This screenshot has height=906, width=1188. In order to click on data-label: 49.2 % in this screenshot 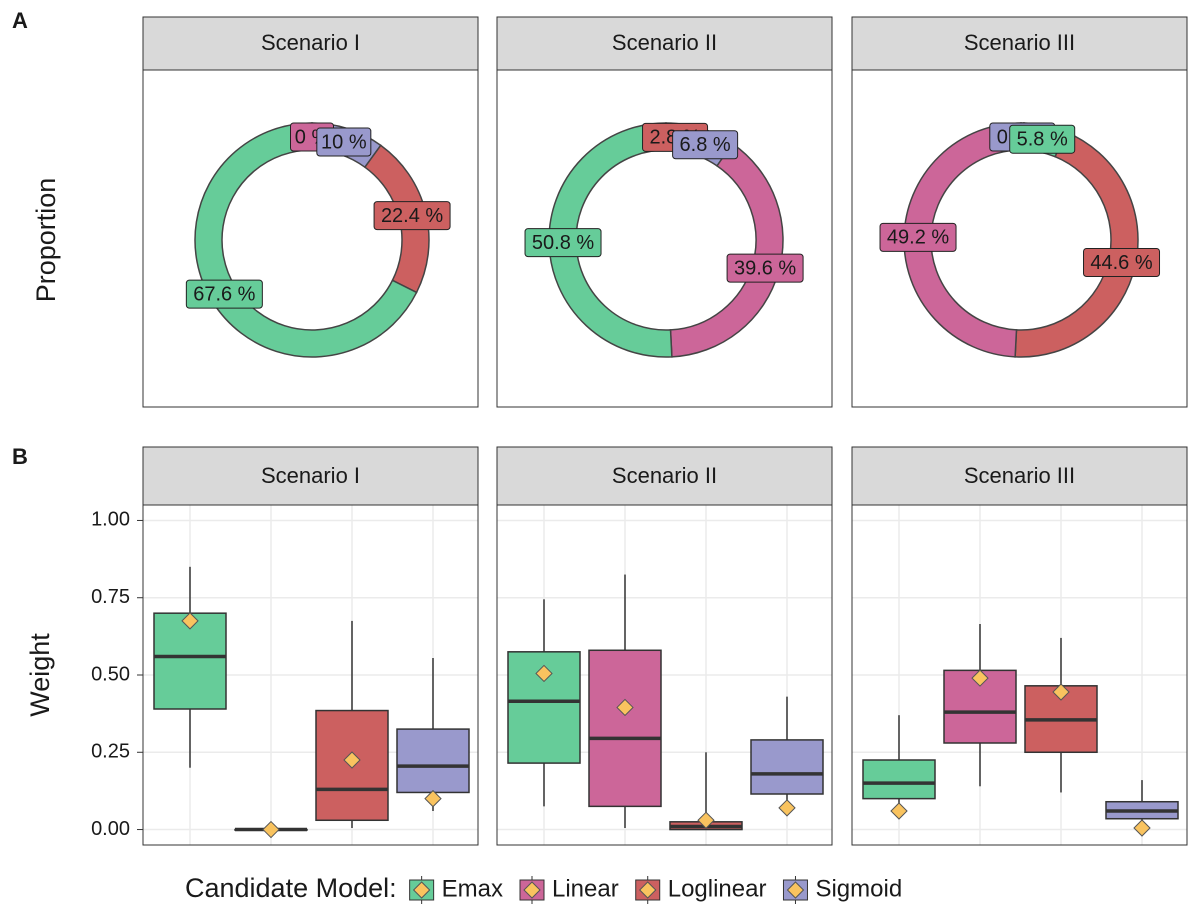, I will do `click(918, 238)`.